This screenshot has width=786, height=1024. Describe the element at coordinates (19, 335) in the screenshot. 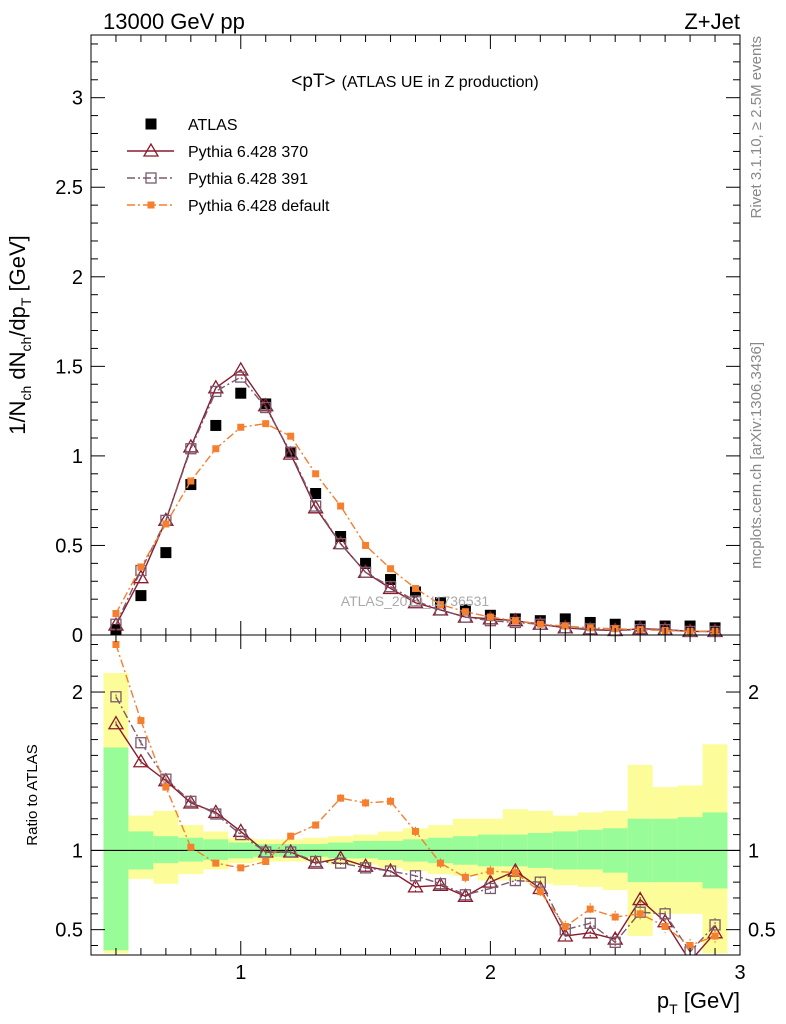

I see `main-y-axis-label: 1/Nch dNch/dpT [GeV]` at that location.